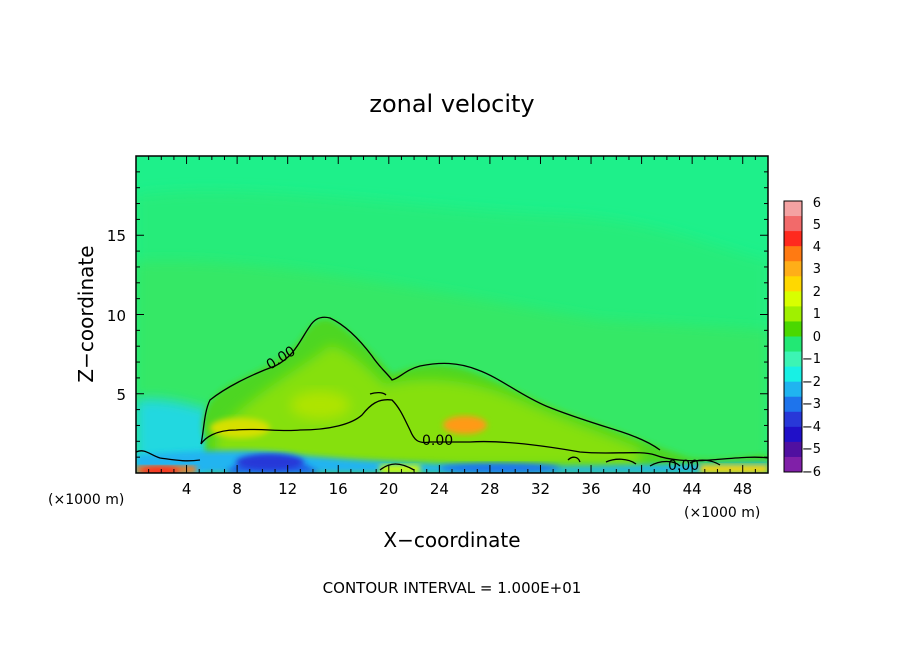 Image resolution: width=904 pixels, height=654 pixels. Describe the element at coordinates (722, 513) in the screenshot. I see `x-unit-right: (×1000 m)` at that location.